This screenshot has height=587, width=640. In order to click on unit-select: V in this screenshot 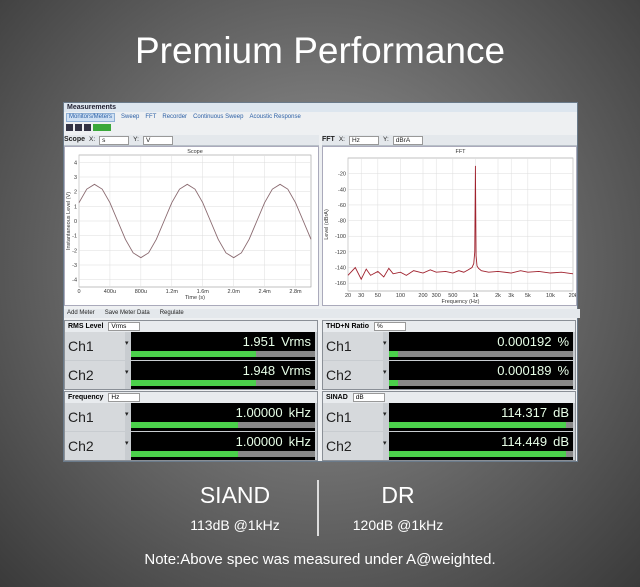, I will do `click(157, 140)`.